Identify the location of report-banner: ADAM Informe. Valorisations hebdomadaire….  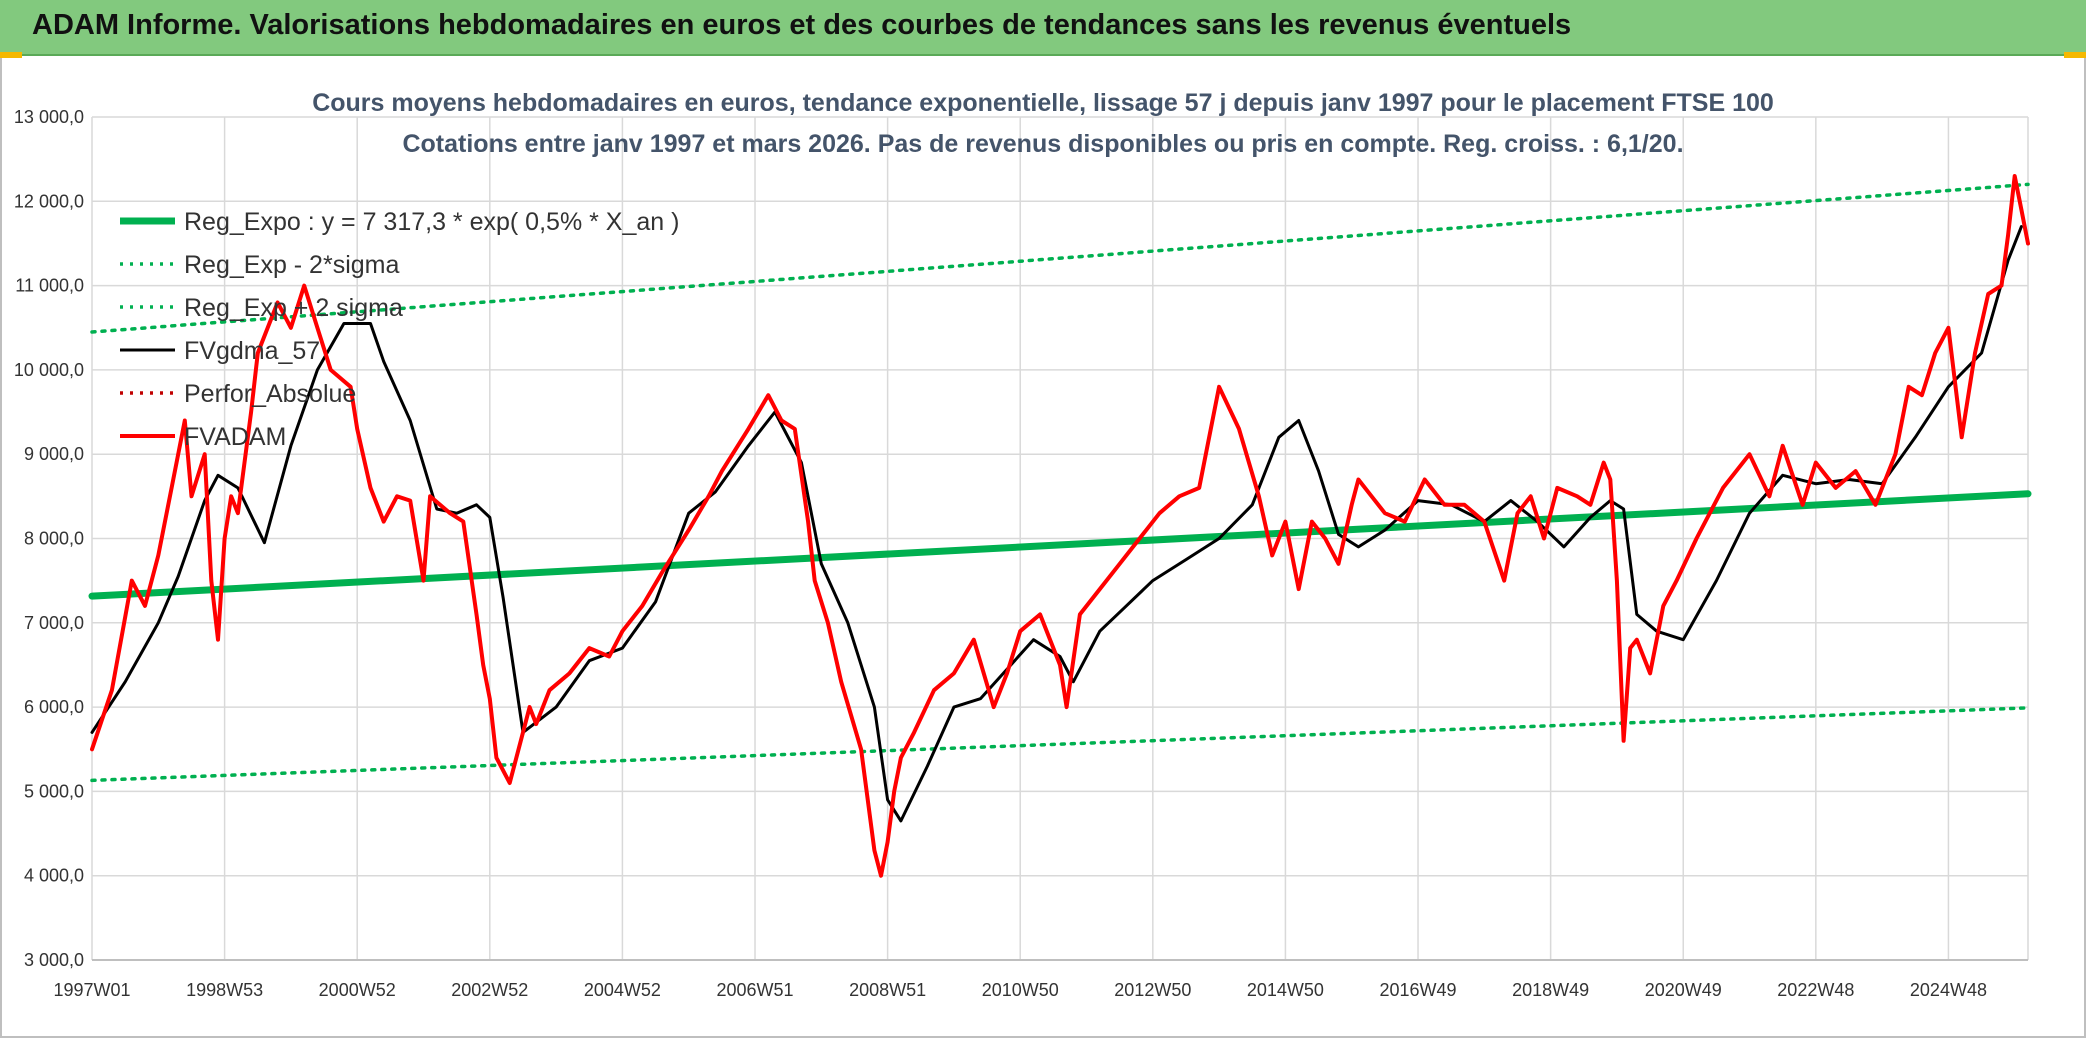
(1043, 28).